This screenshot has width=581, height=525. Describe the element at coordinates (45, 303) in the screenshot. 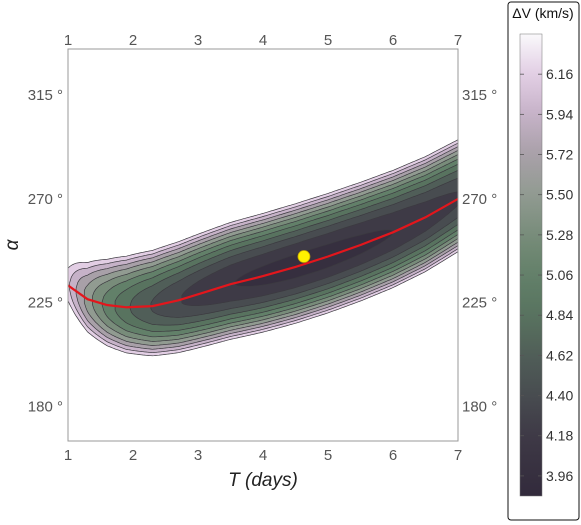

I see `y-tick-label: 225 °` at that location.